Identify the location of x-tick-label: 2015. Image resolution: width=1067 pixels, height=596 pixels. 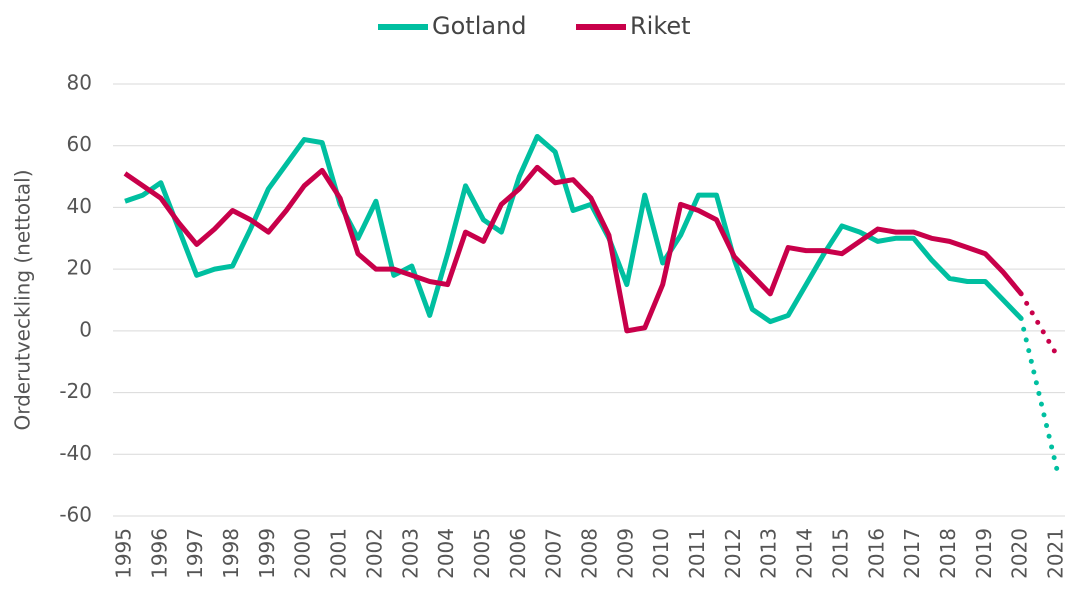
(840, 553).